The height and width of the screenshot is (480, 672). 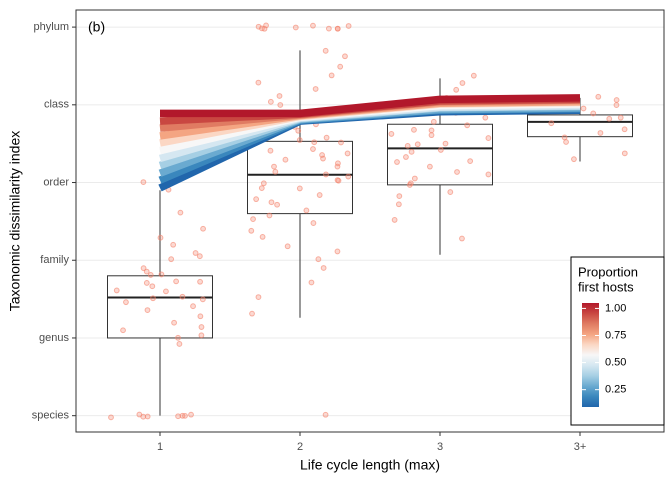 What do you see at coordinates (56, 182) in the screenshot?
I see `y-tick-label: order` at bounding box center [56, 182].